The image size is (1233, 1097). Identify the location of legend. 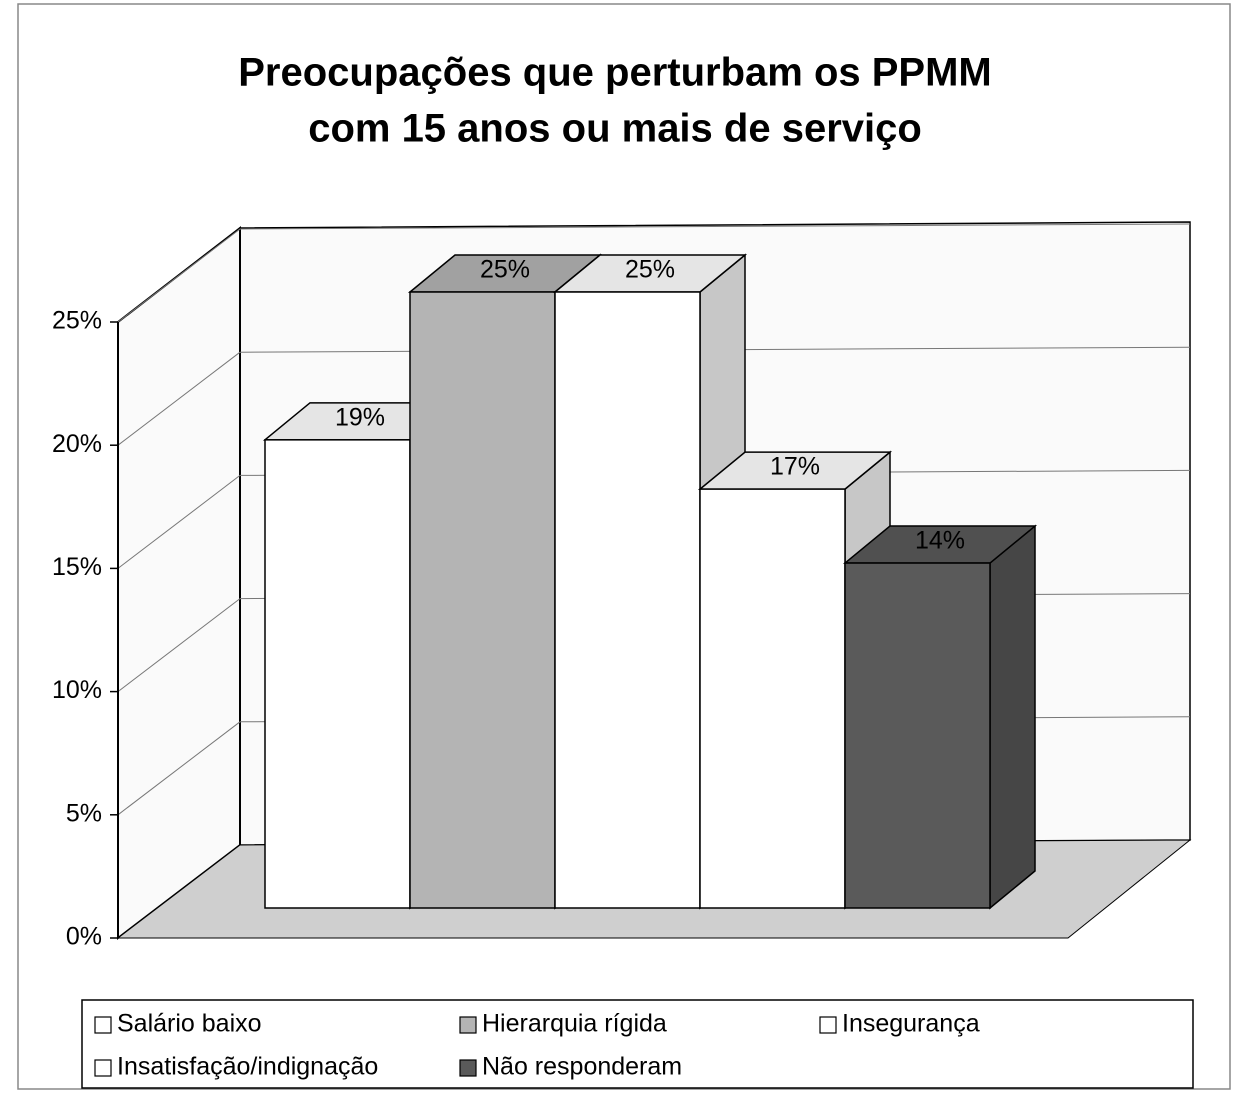
(637, 1044).